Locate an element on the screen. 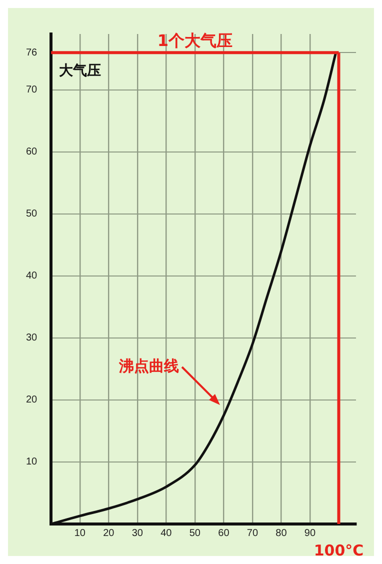 The image size is (382, 564). y-tick-label: 60 is located at coordinates (32, 152).